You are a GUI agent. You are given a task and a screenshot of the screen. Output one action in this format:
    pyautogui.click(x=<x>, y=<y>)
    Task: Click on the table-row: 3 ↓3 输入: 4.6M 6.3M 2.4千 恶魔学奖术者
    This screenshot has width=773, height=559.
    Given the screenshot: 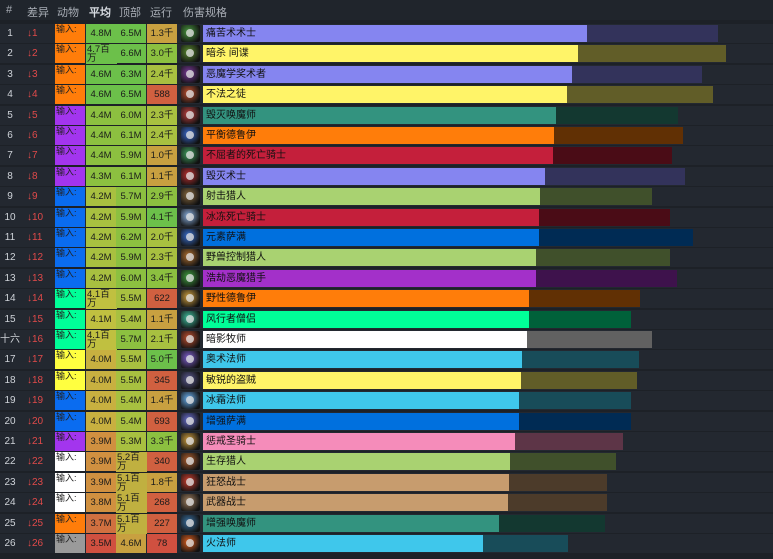 What is the action you would take?
    pyautogui.click(x=386, y=74)
    